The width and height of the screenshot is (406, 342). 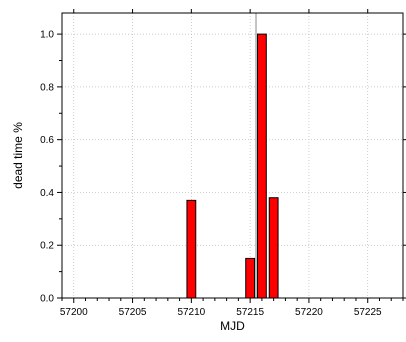 What do you see at coordinates (250, 312) in the screenshot?
I see `x-tick-label: 57215` at bounding box center [250, 312].